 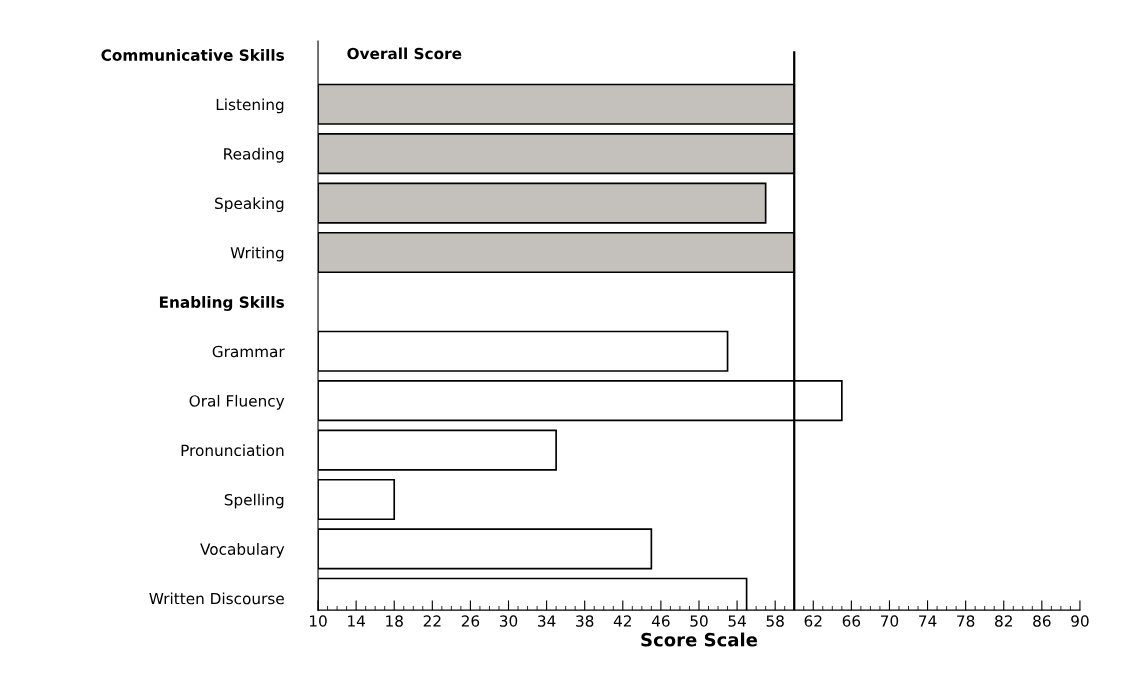 I want to click on x-tick-label: 14, so click(x=356, y=621).